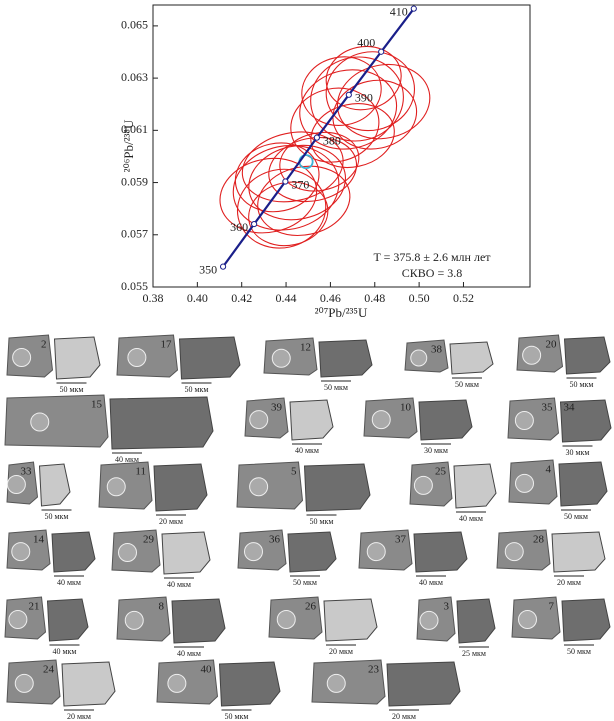 The width and height of the screenshot is (614, 721). I want to click on grain: 35 34 30 мкм, so click(559, 427).